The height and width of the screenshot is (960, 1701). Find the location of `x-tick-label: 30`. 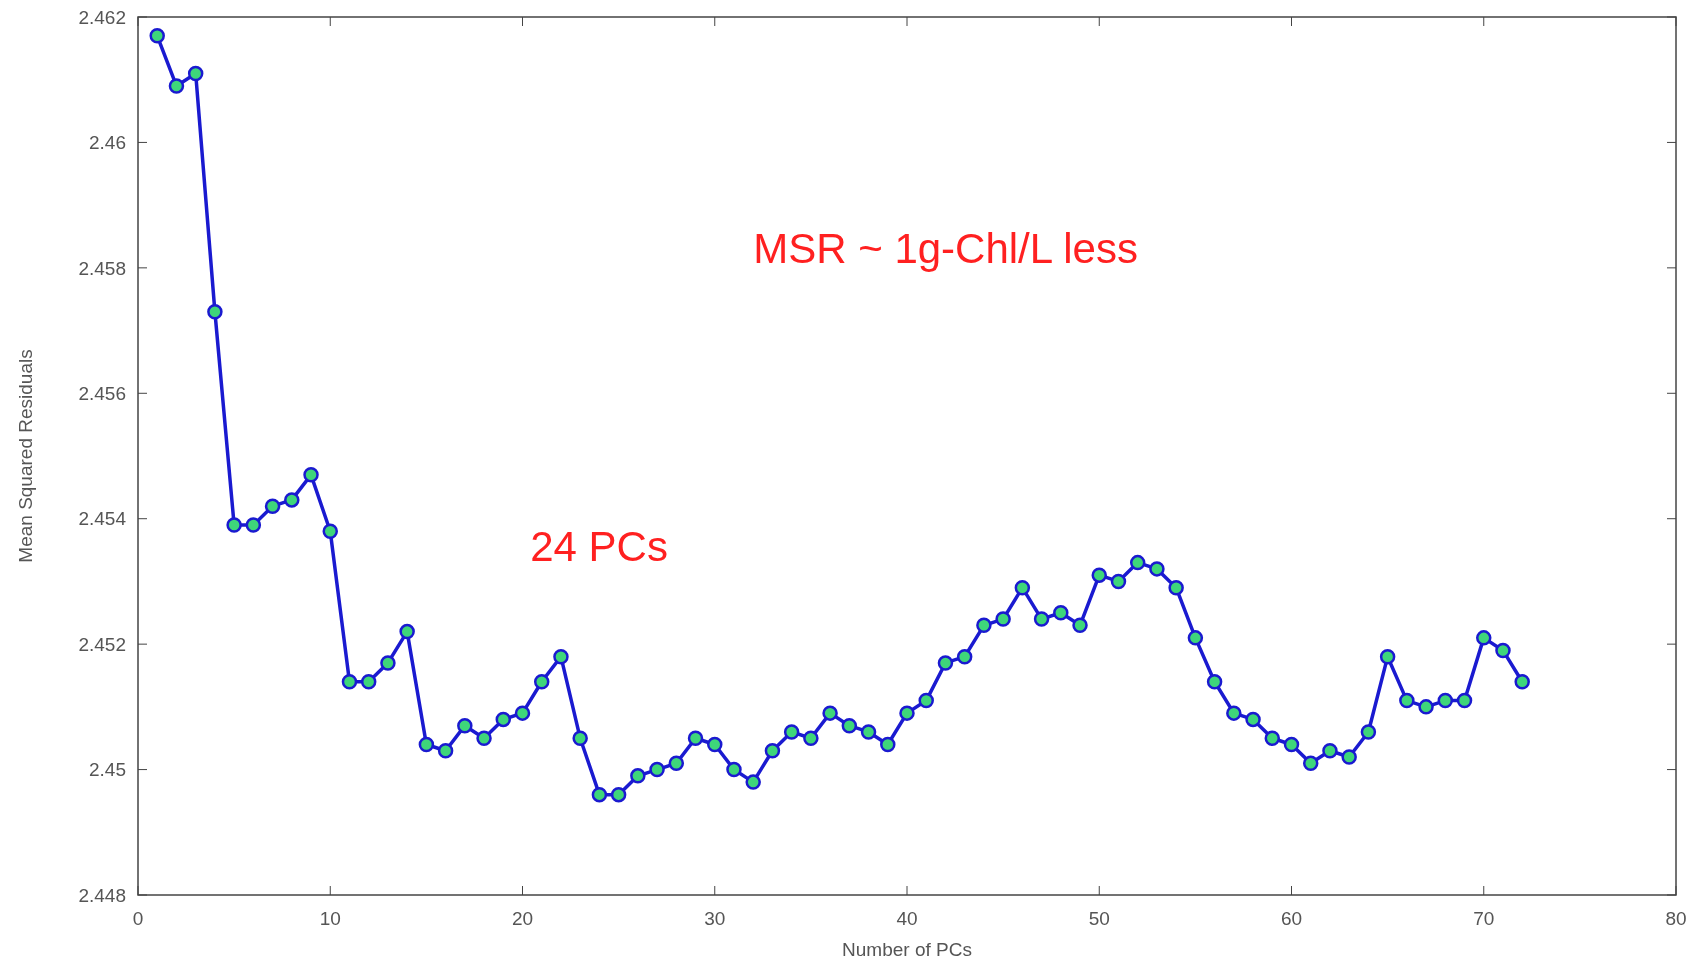

x-tick-label: 30 is located at coordinates (715, 918).